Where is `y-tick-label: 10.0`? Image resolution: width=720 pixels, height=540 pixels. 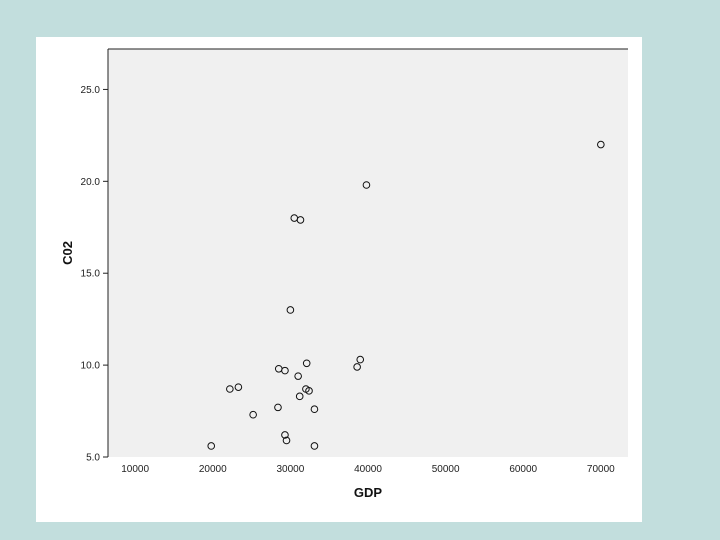
y-tick-label: 10.0 is located at coordinates (91, 366).